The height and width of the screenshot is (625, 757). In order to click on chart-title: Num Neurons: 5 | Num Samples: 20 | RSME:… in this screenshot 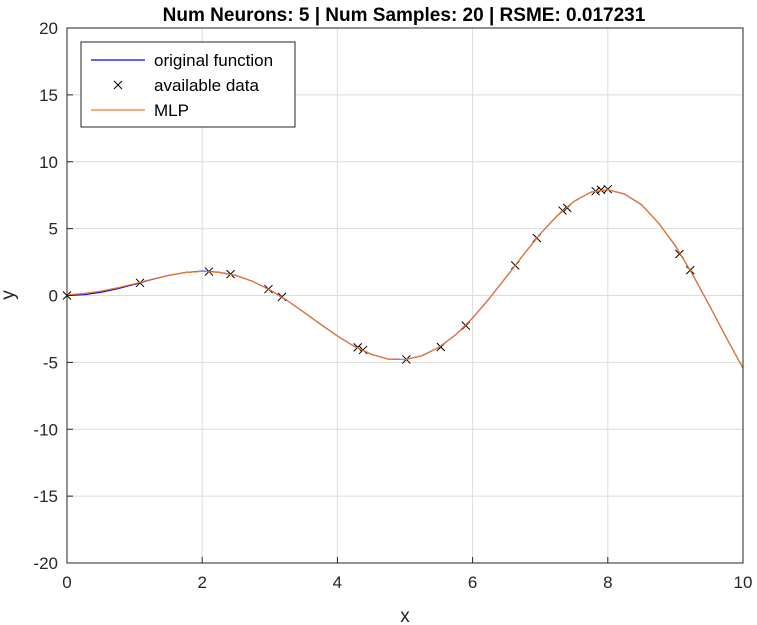, I will do `click(404, 15)`.